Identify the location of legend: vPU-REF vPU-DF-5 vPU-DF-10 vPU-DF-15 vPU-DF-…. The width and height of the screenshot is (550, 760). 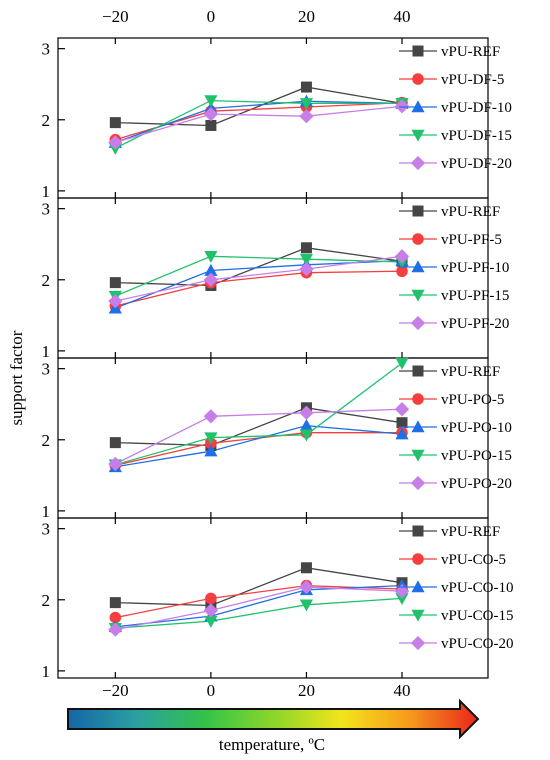
(455, 108).